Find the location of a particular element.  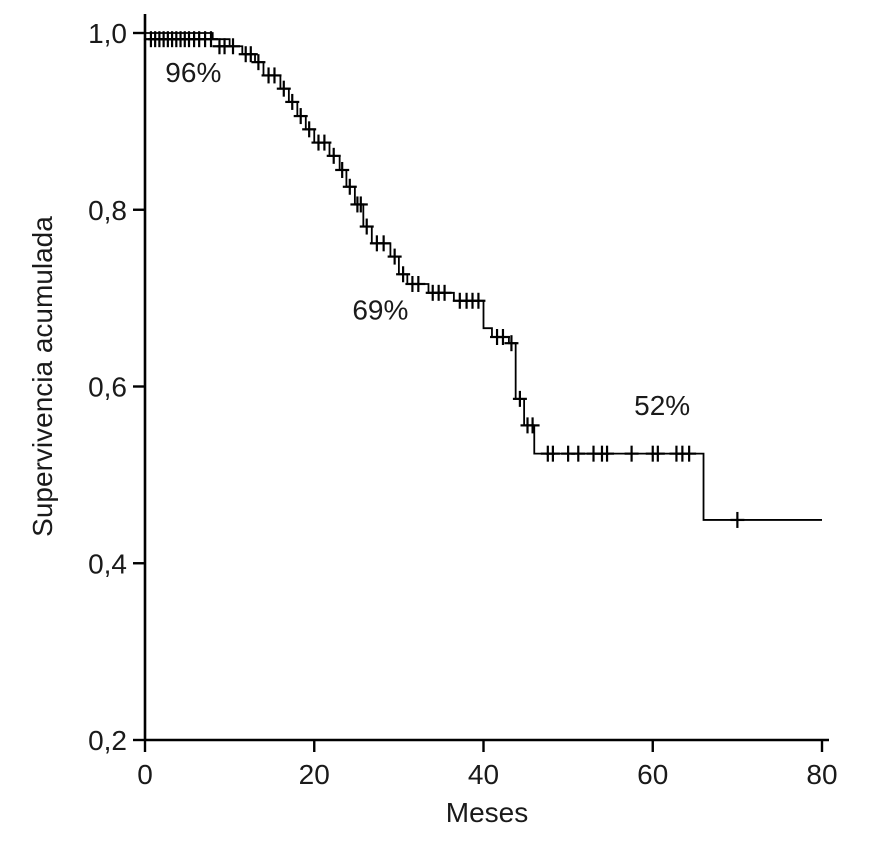

x-tick-label: 40 is located at coordinates (483, 774).